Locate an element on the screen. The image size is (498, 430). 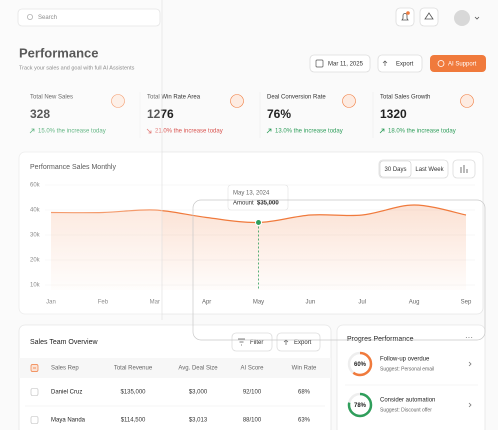
tooltip is located at coordinates (258, 197).